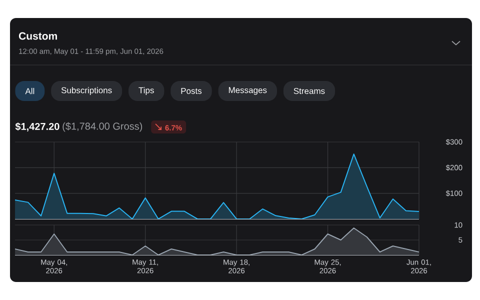 The height and width of the screenshot is (300, 480). Describe the element at coordinates (191, 91) in the screenshot. I see `text: Posts` at that location.